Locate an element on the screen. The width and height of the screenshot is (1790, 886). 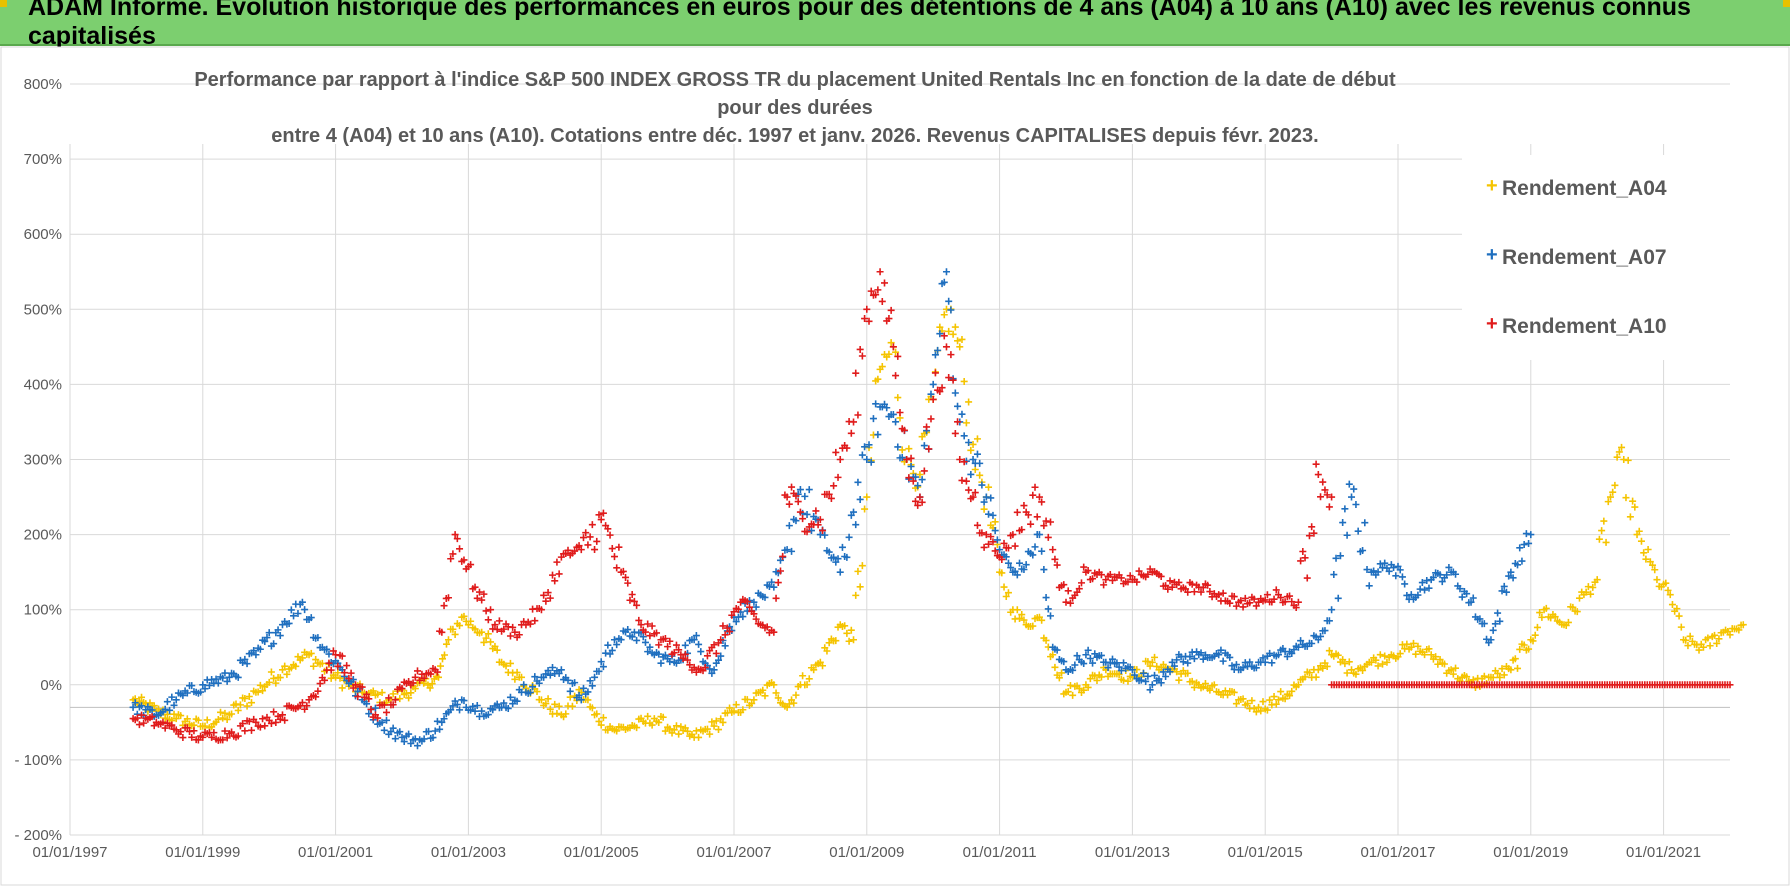
y-tick-label: 200% is located at coordinates (43, 535).